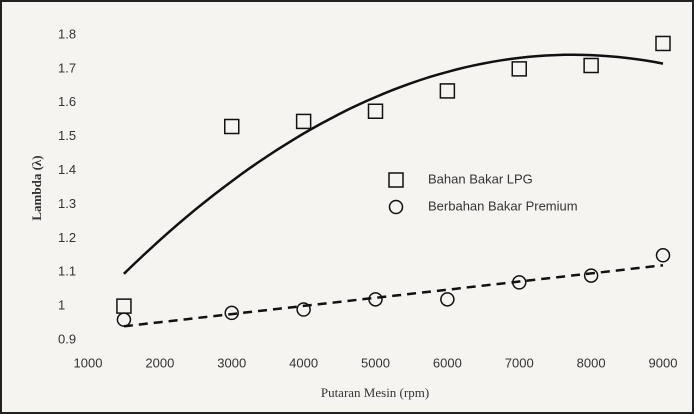  I want to click on y-tick-label: 1.3, so click(67, 203).